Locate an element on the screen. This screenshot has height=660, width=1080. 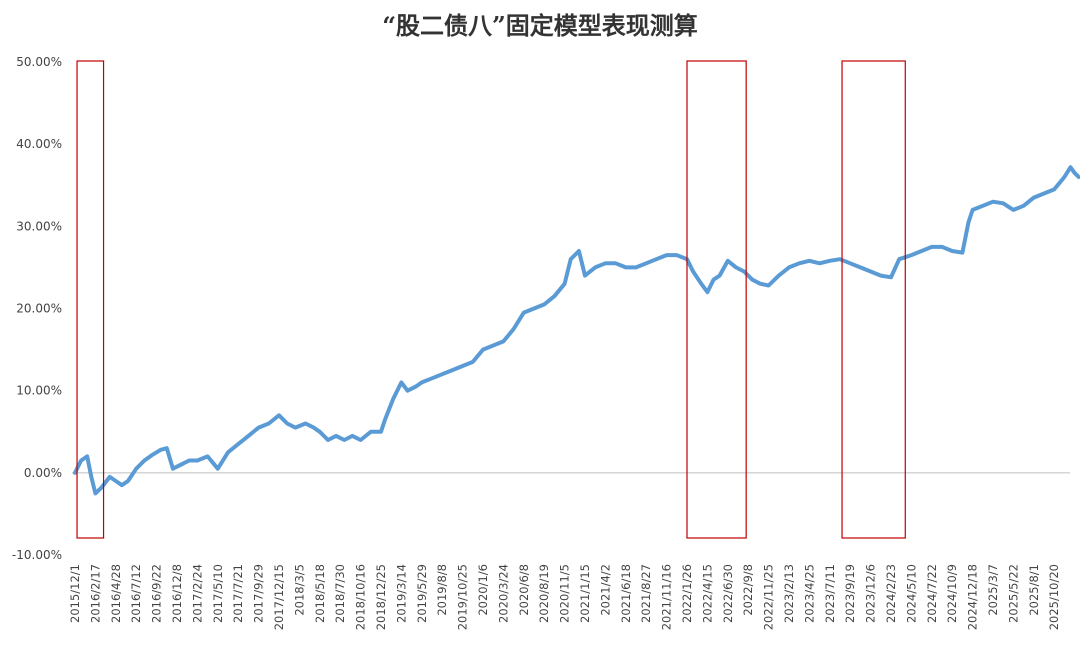
x-tick-label: 2016/2/17 is located at coordinates (95, 593).